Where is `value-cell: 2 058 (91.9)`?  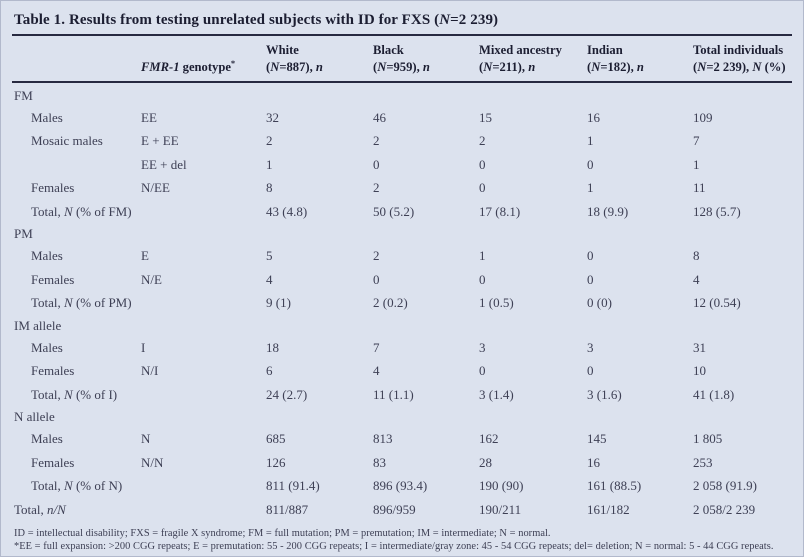 value-cell: 2 058 (91.9) is located at coordinates (725, 486).